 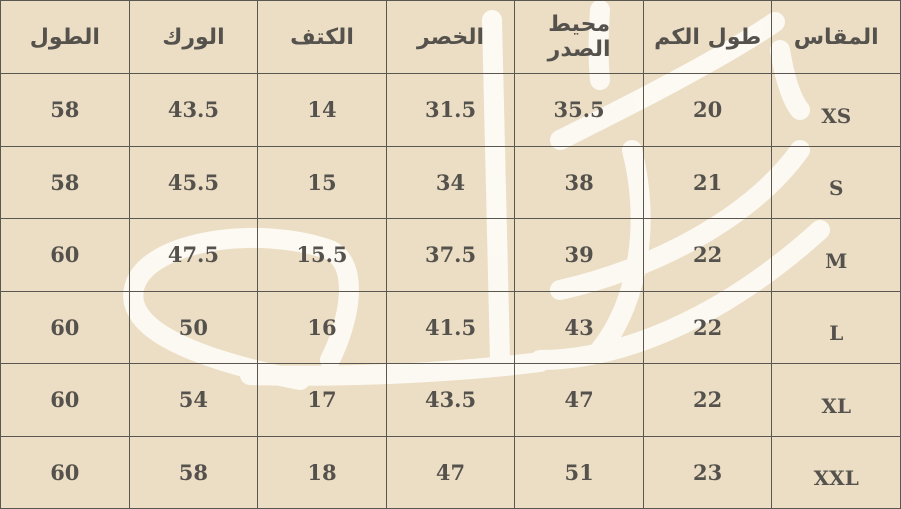 I want to click on cell-hip: 47.5, so click(x=193, y=255).